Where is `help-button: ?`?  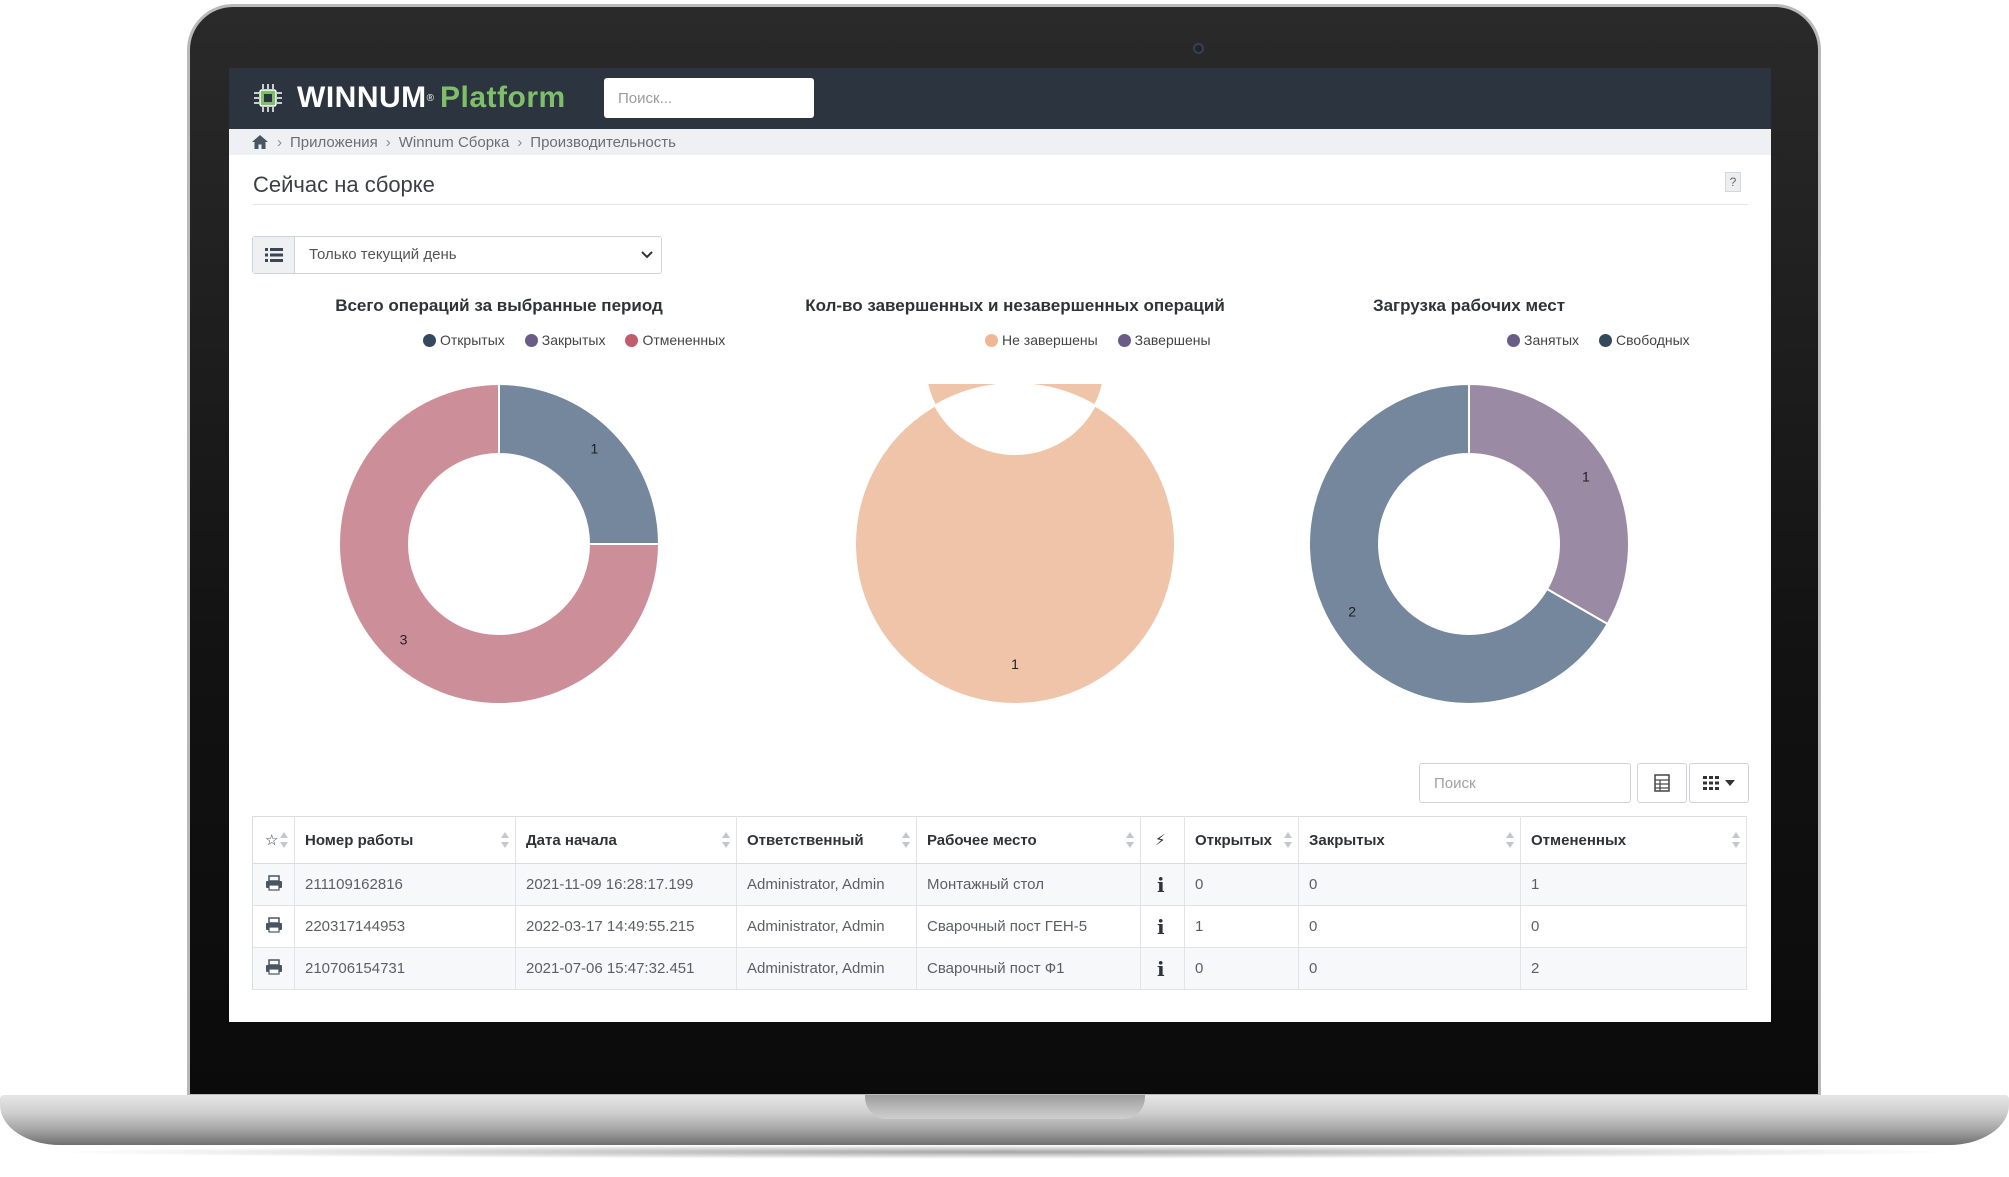
help-button: ? is located at coordinates (1733, 182).